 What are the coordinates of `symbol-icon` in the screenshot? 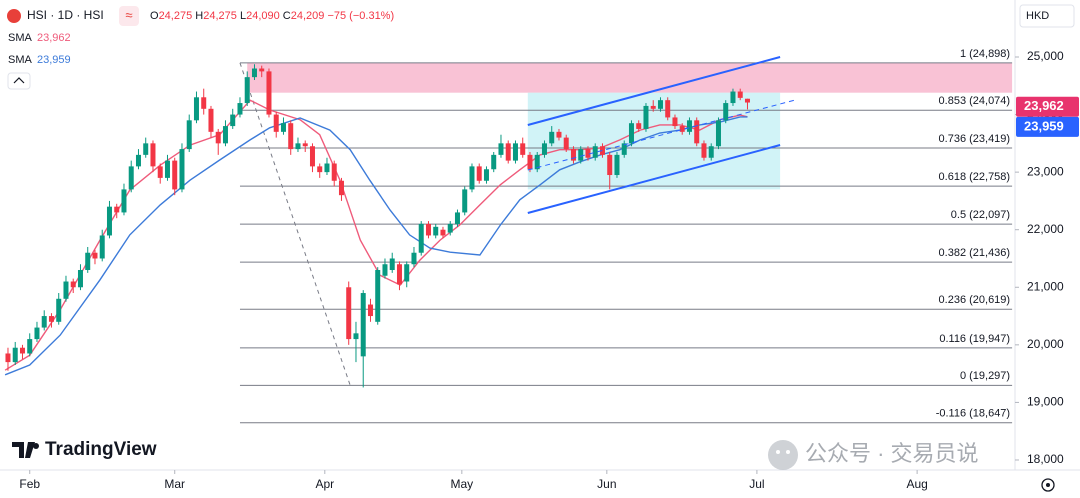 It's located at (14, 16).